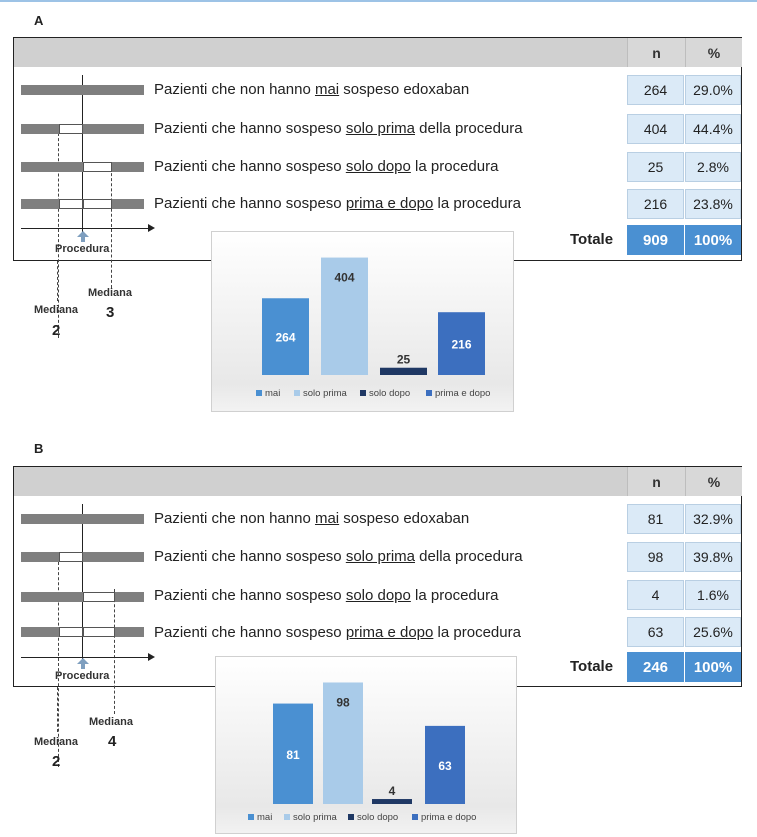 The height and width of the screenshot is (837, 757). What do you see at coordinates (39, 20) in the screenshot?
I see `panel-a-letter: A` at bounding box center [39, 20].